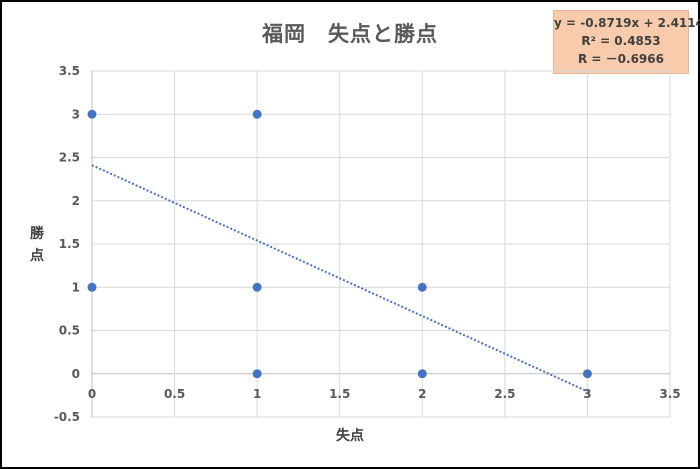 The width and height of the screenshot is (700, 469). I want to click on y-axis-label-char: 点, so click(37, 256).